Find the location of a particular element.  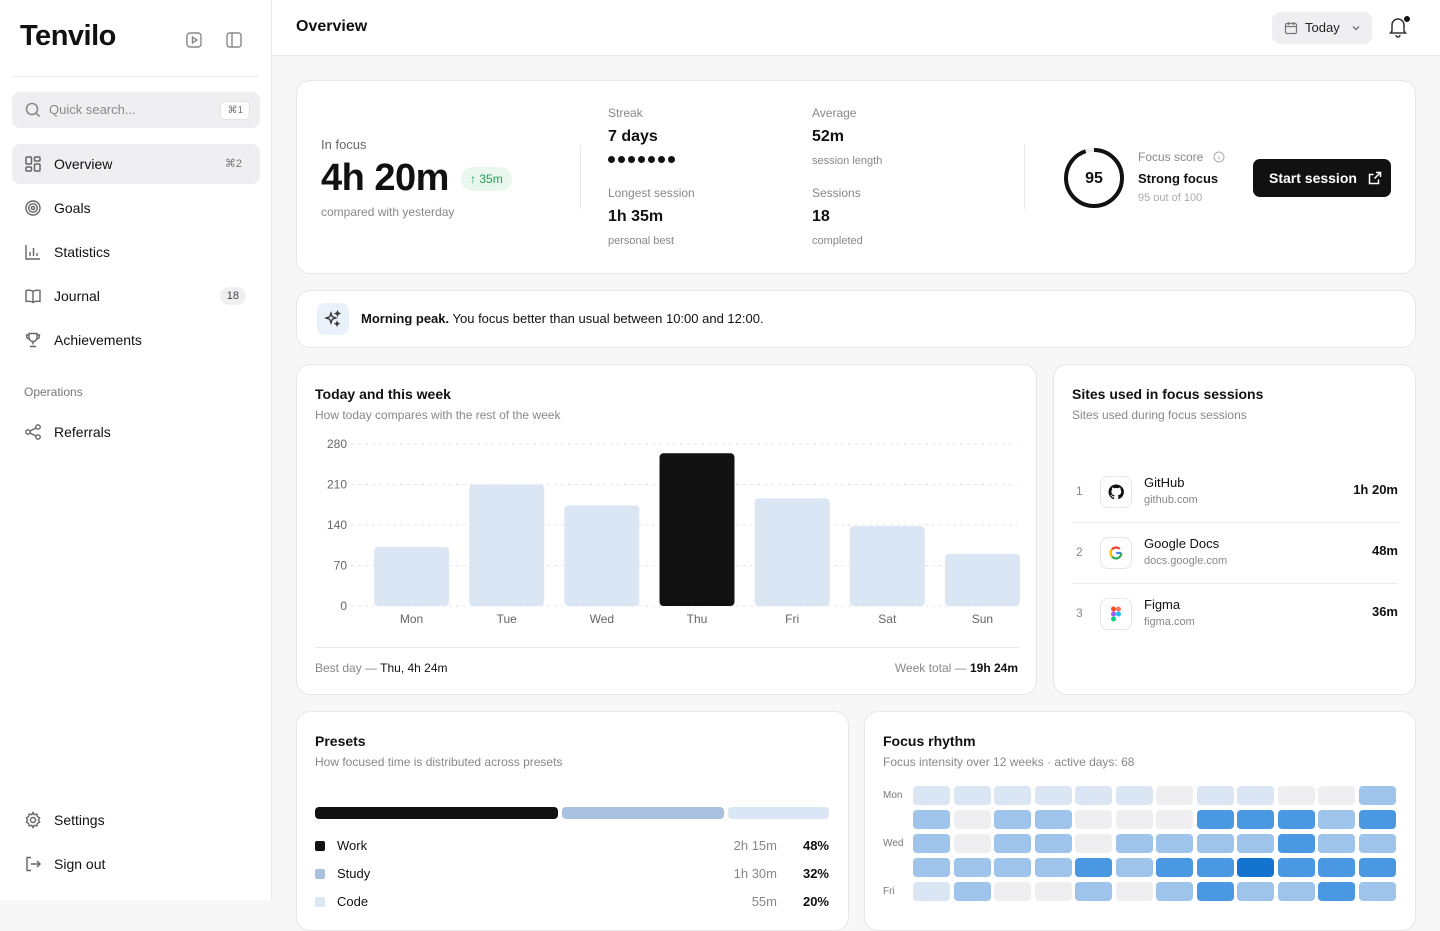

preset-row: Work 2h 15m 48% is located at coordinates (572, 846).